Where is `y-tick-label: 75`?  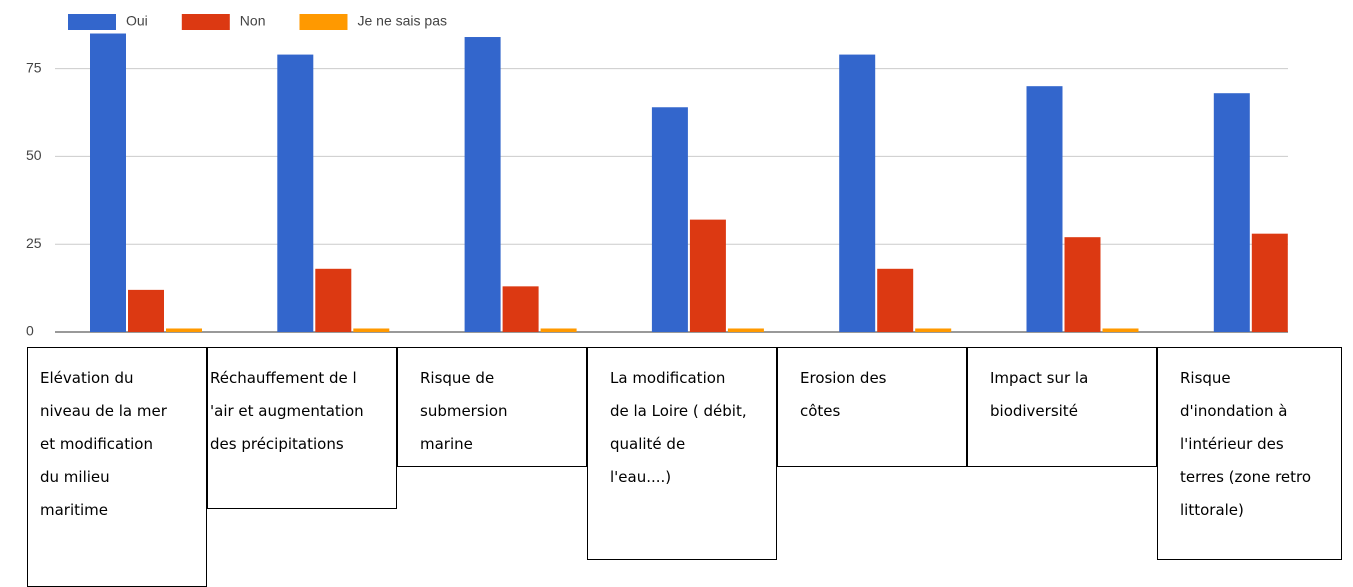 y-tick-label: 75 is located at coordinates (34, 67).